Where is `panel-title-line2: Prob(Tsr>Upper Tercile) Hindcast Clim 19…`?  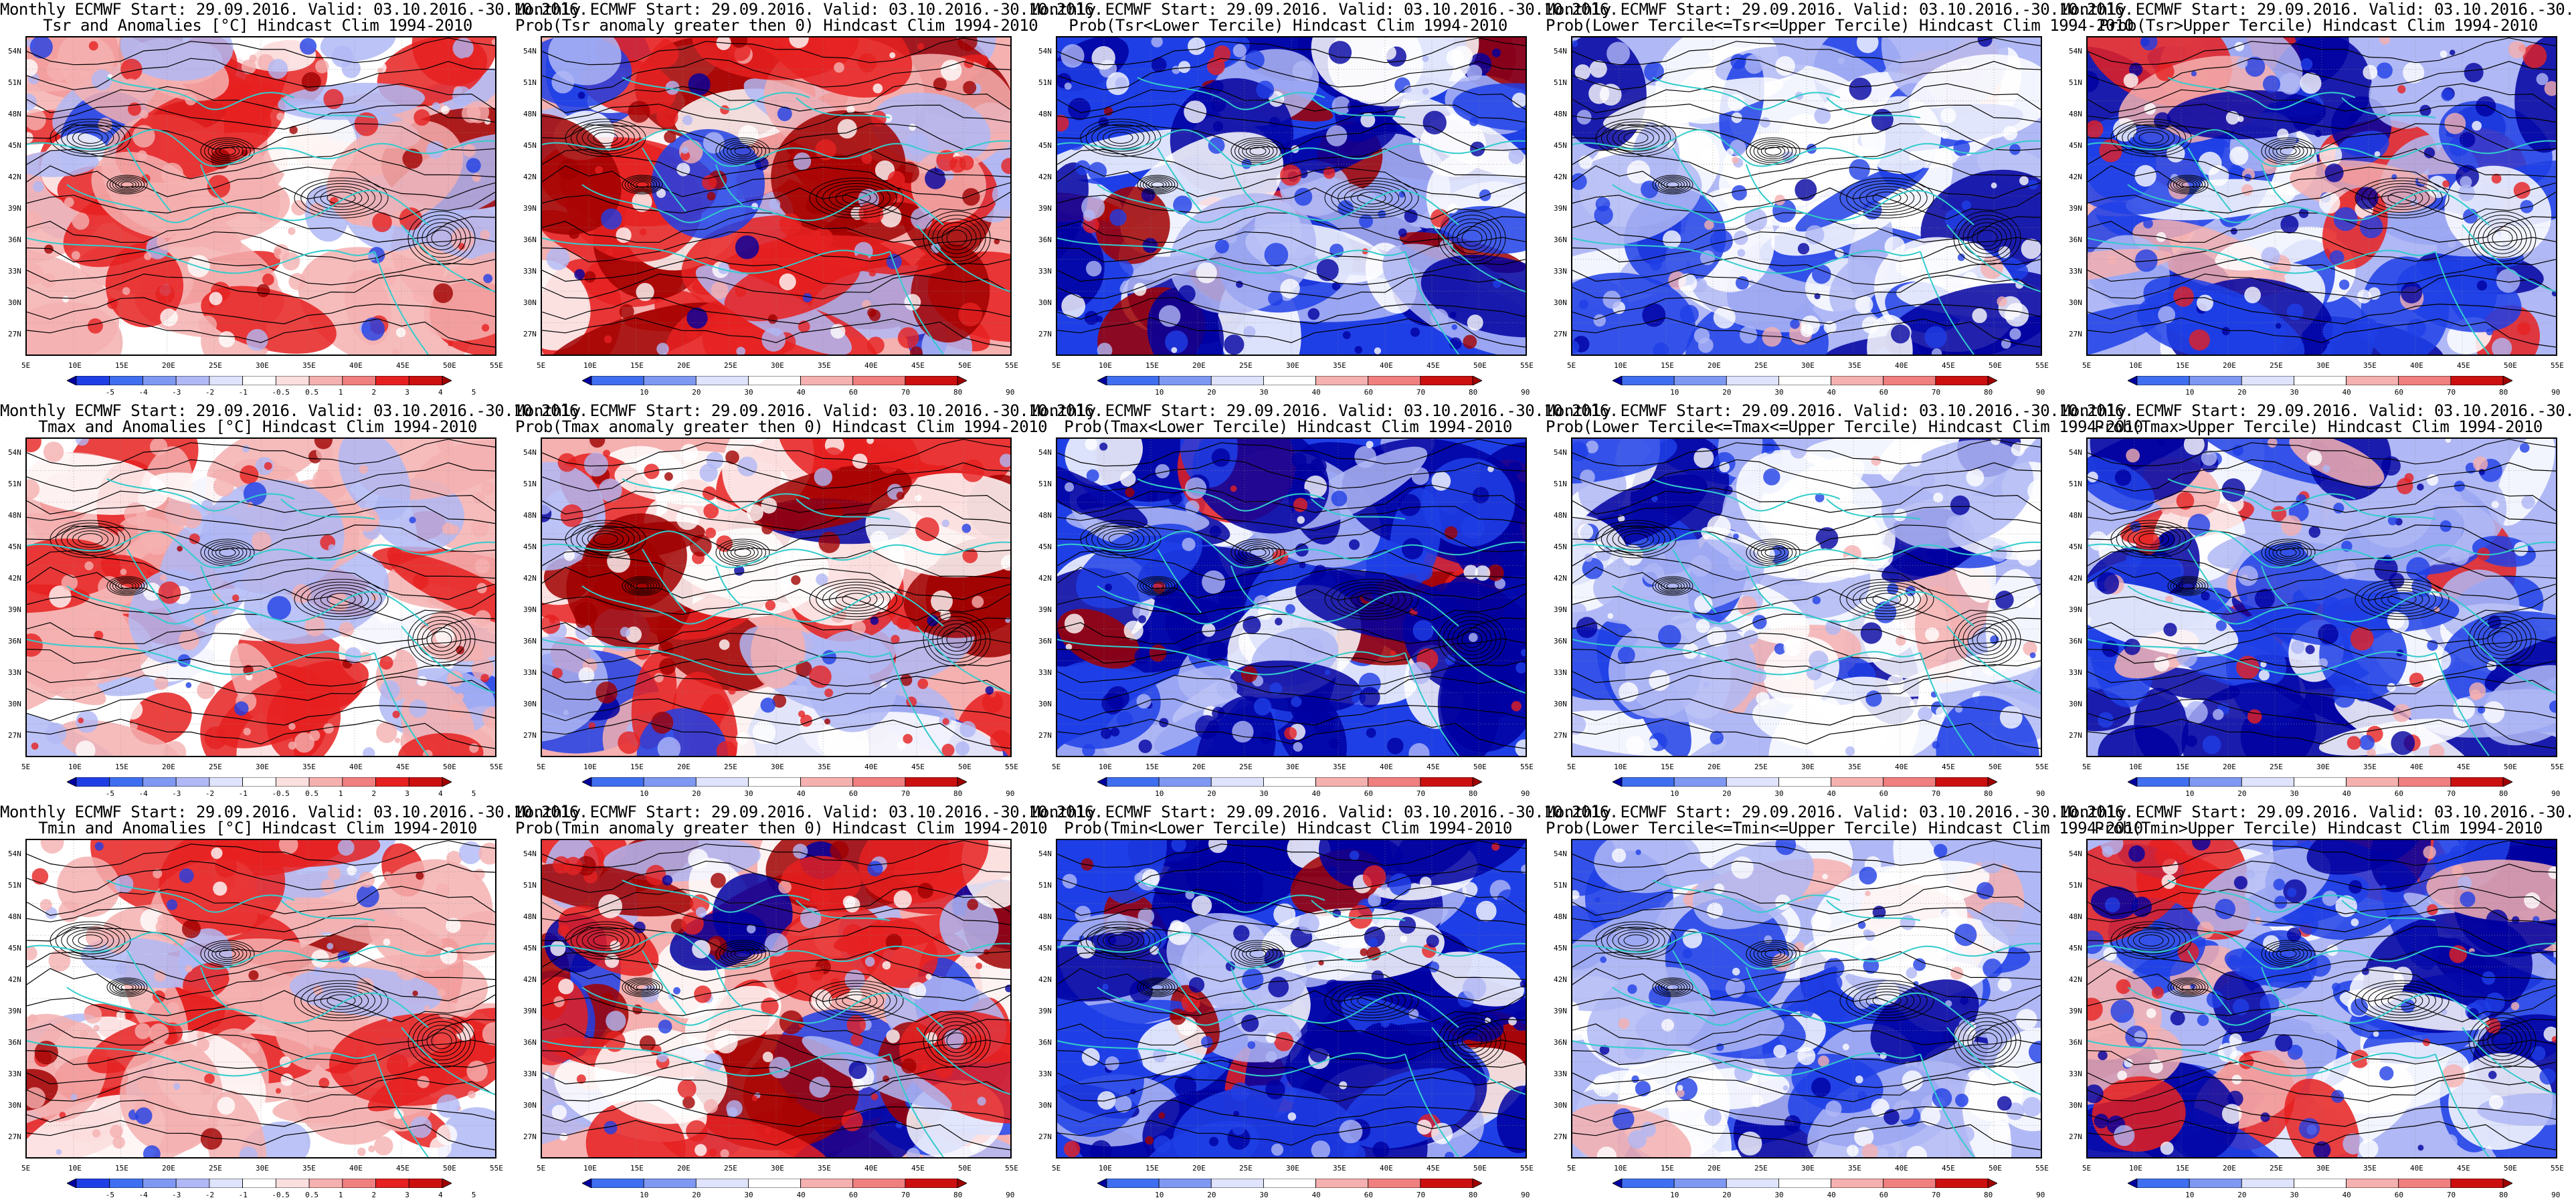 panel-title-line2: Prob(Tsr>Upper Tercile) Hindcast Clim 19… is located at coordinates (2318, 25).